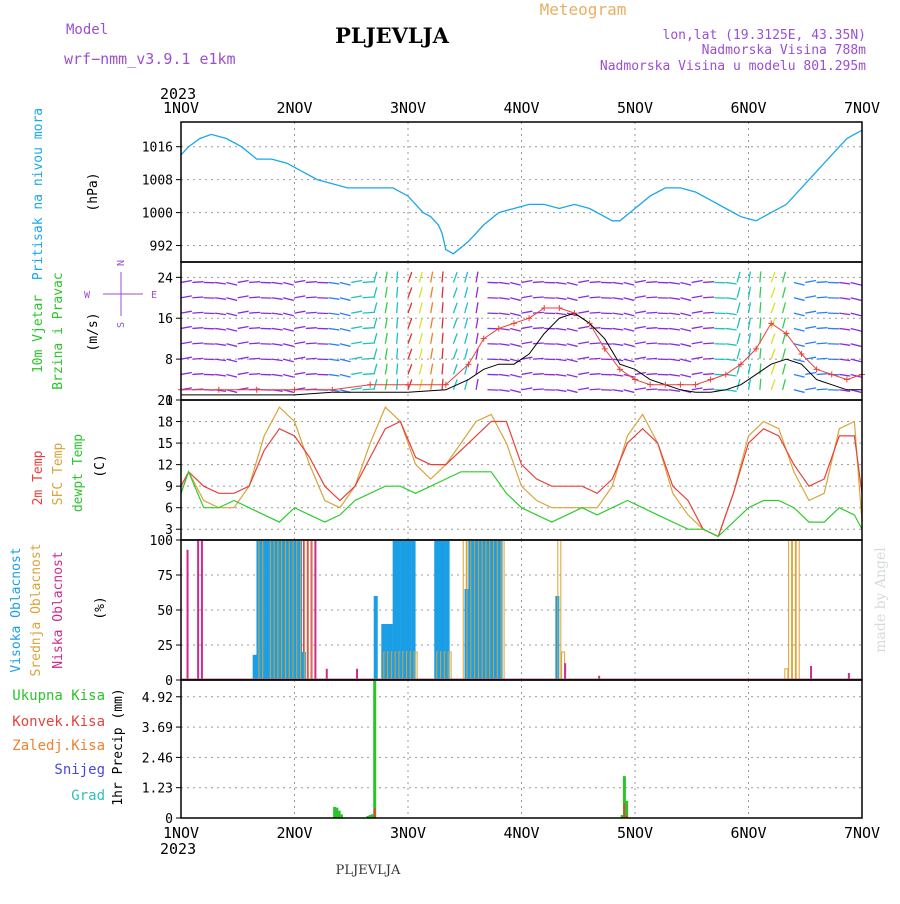 The width and height of the screenshot is (900, 904). Describe the element at coordinates (327, 674) in the screenshot. I see `cloud-bar-low` at that location.